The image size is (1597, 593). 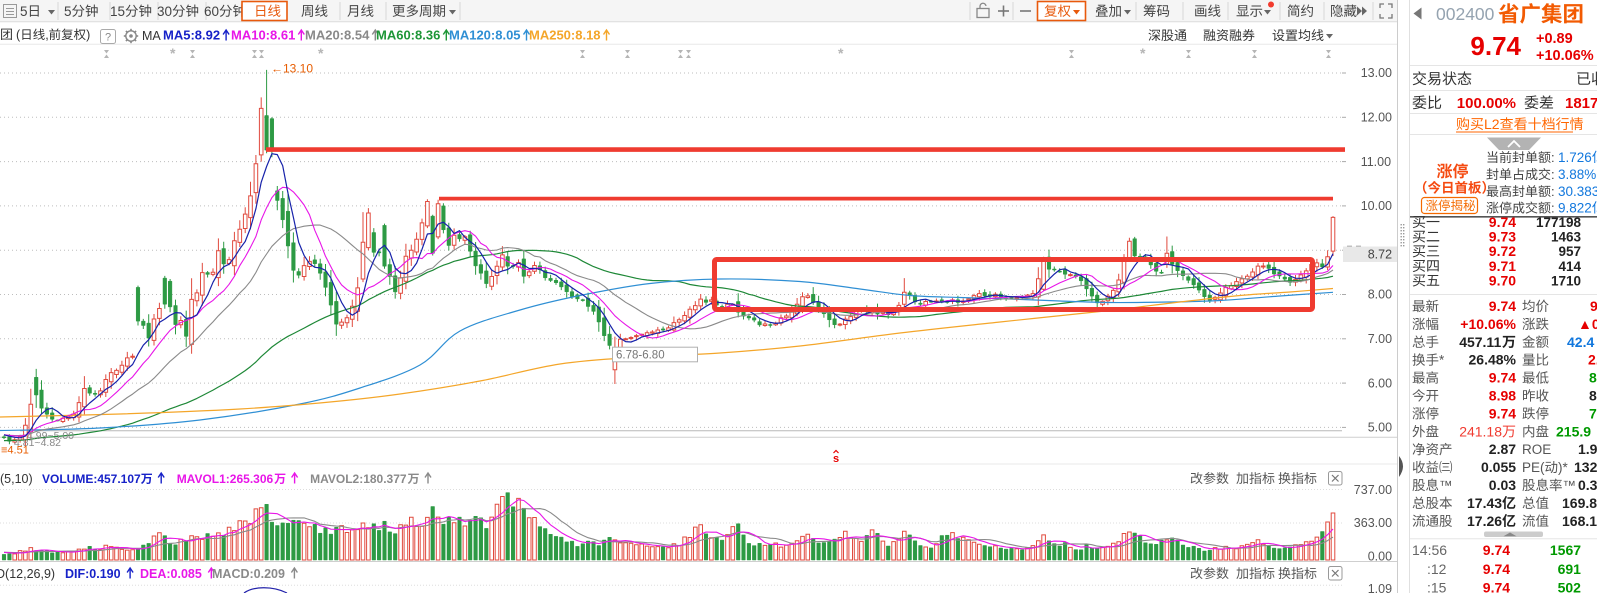 I want to click on svg-text: ▲0., so click(x=1587, y=324).